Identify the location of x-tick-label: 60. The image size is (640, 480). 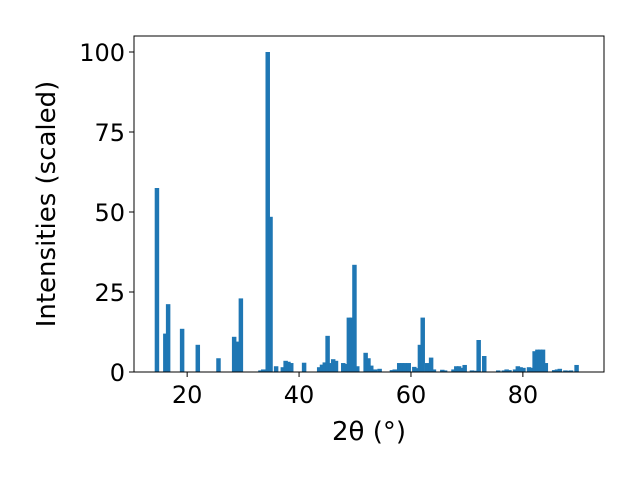
(411, 395).